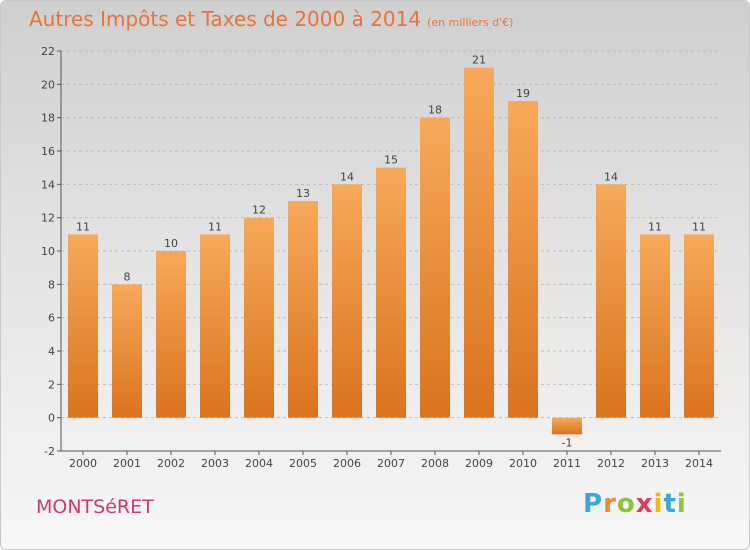  Describe the element at coordinates (593, 504) in the screenshot. I see `logo-letter: P` at that location.